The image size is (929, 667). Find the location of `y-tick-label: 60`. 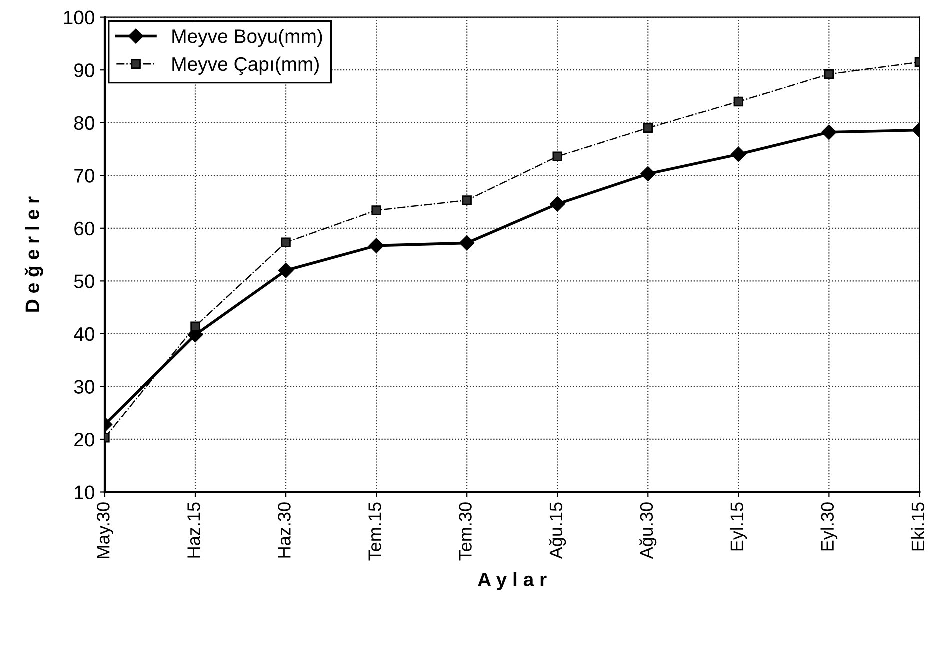

y-tick-label: 60 is located at coordinates (84, 229).